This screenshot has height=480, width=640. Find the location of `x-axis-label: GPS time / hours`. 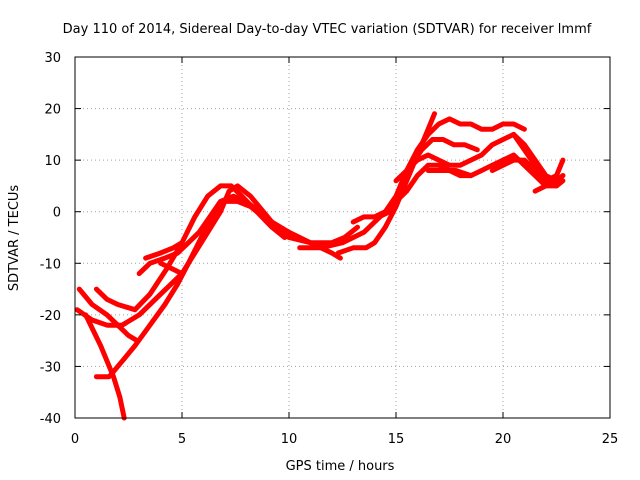

x-axis-label: GPS time / hours is located at coordinates (340, 466).